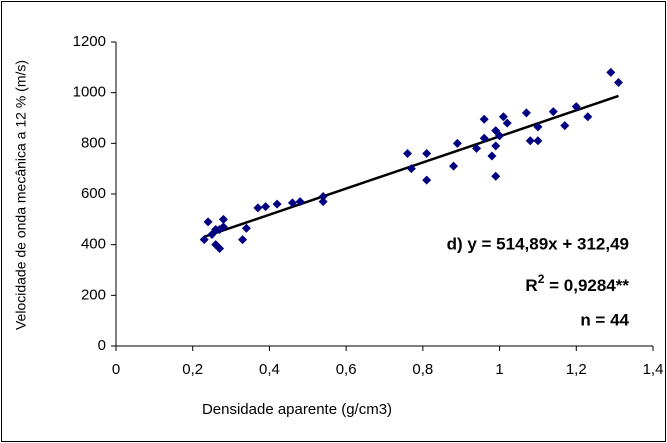 The image size is (667, 443). What do you see at coordinates (538, 243) in the screenshot?
I see `equation: d) y = 514,89x + 312,49` at bounding box center [538, 243].